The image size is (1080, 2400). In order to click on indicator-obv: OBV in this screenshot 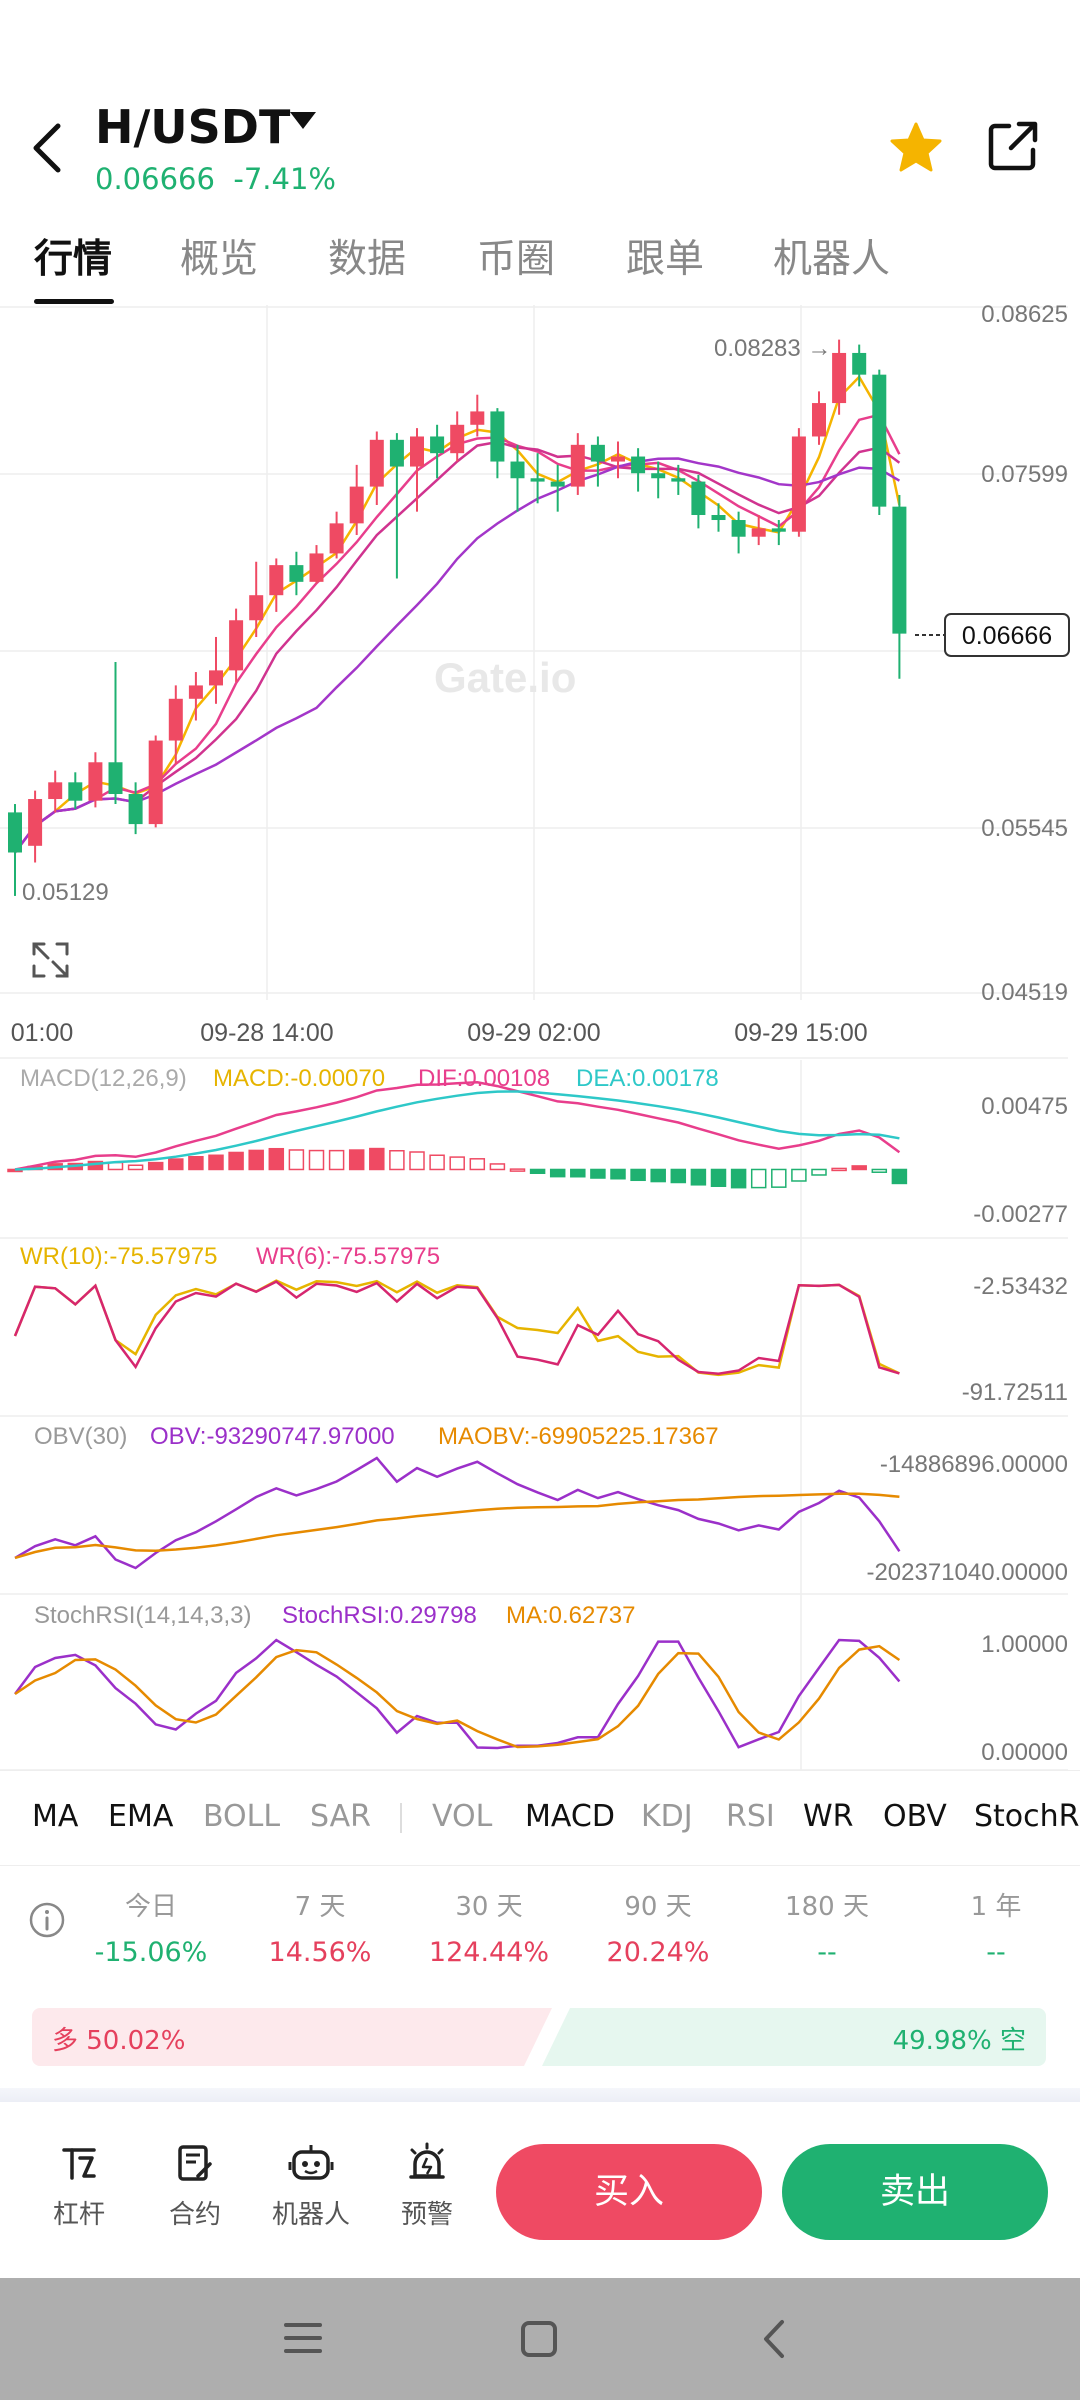, I will do `click(915, 1816)`.